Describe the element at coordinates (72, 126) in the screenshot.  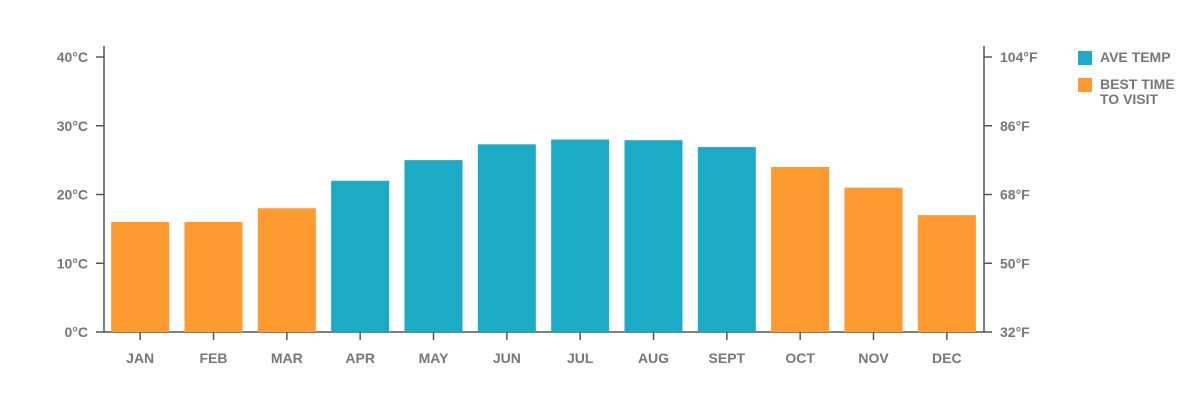
I see `y-tick-label-left: 30°C` at that location.